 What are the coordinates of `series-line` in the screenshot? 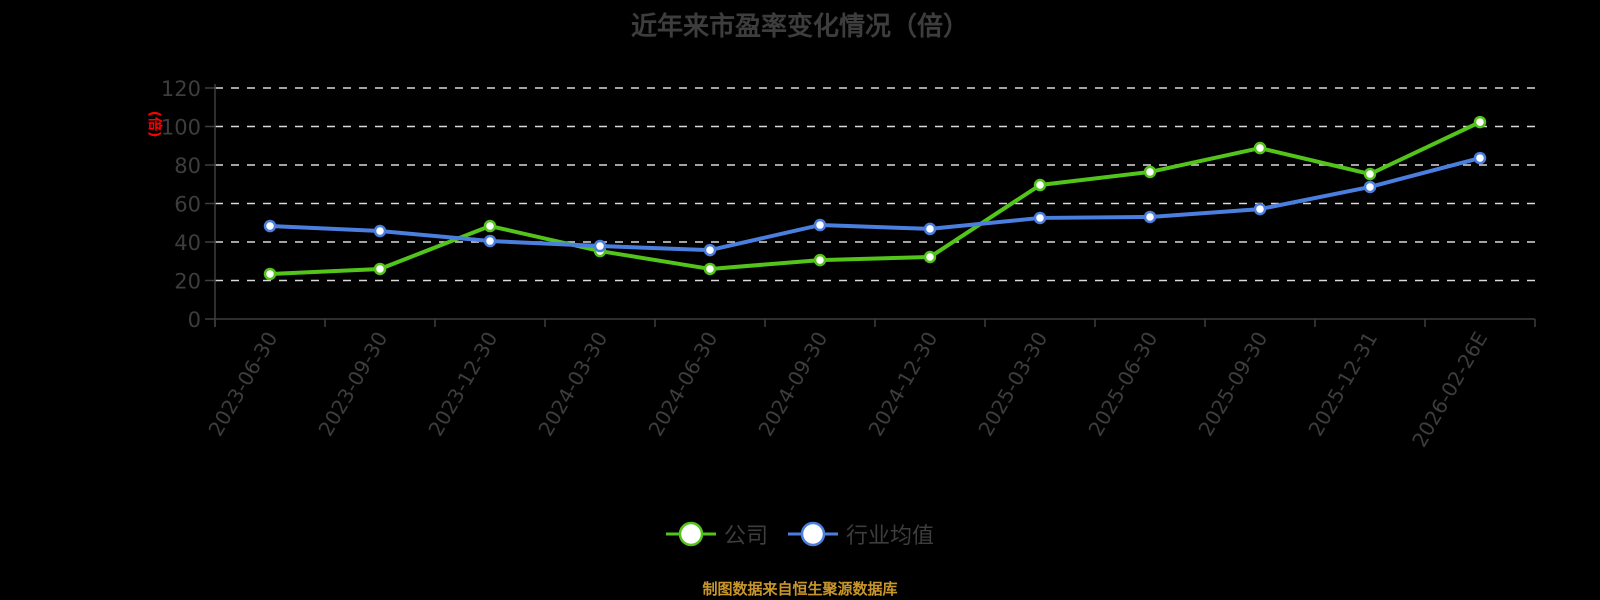 It's located at (875, 204).